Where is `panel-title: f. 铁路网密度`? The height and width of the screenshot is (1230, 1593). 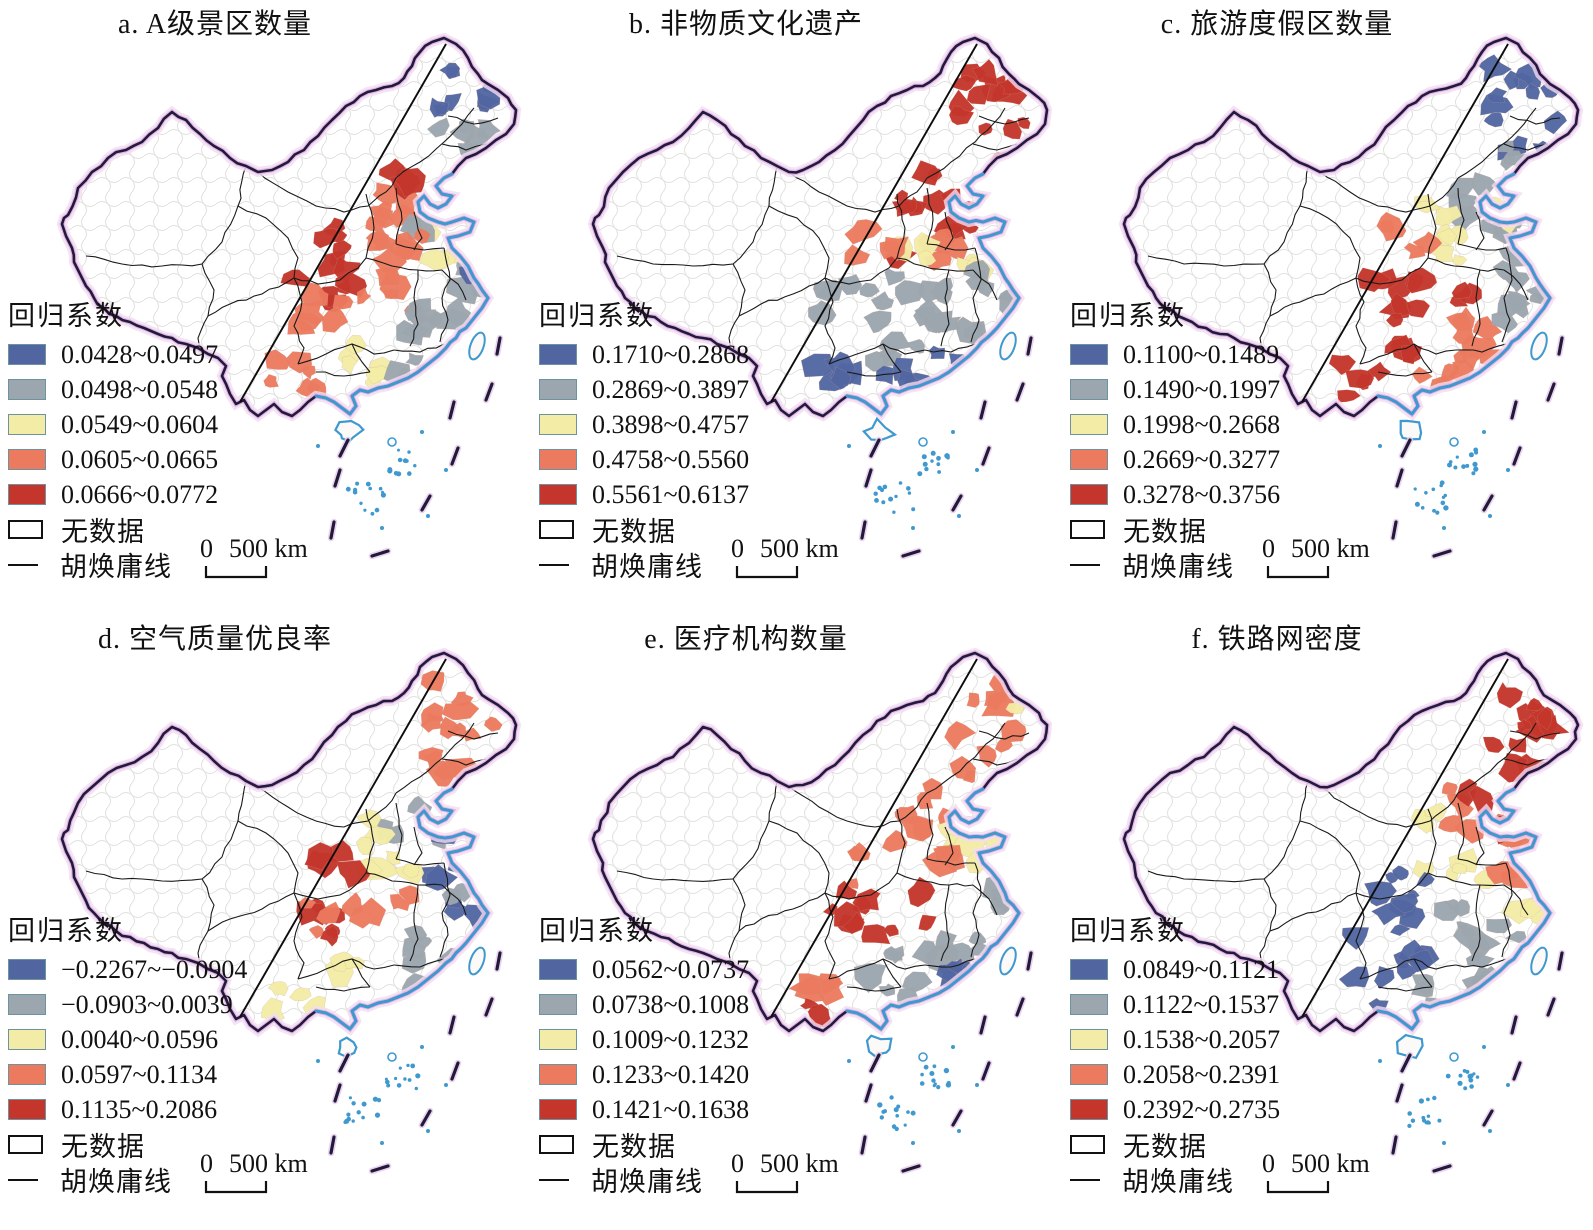
panel-title: f. 铁路网密度 is located at coordinates (1277, 639).